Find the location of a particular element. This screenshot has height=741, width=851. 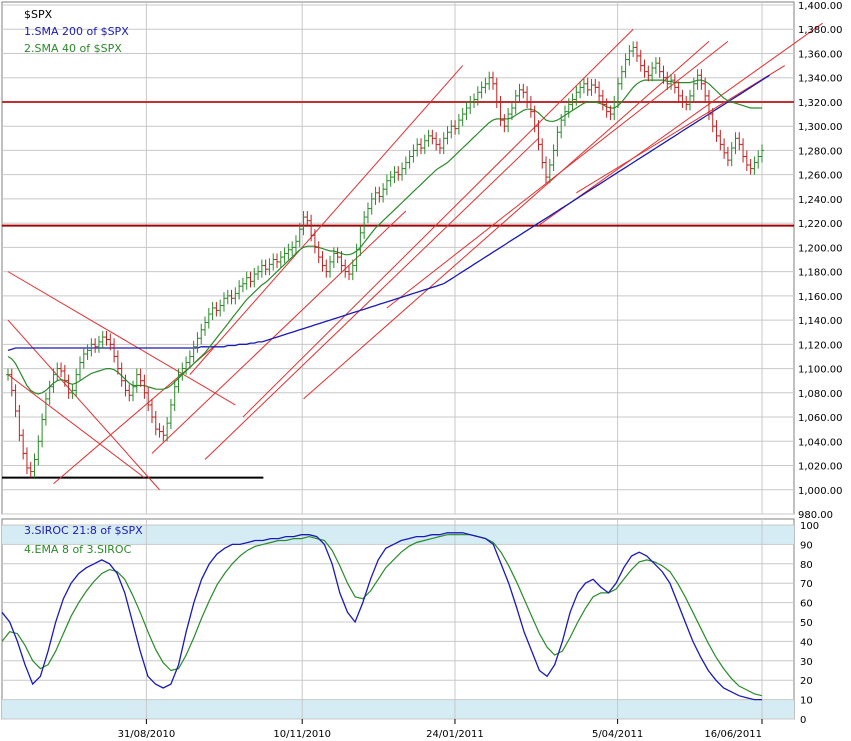

price-tick-label: 1,340.00 is located at coordinates (820, 79).